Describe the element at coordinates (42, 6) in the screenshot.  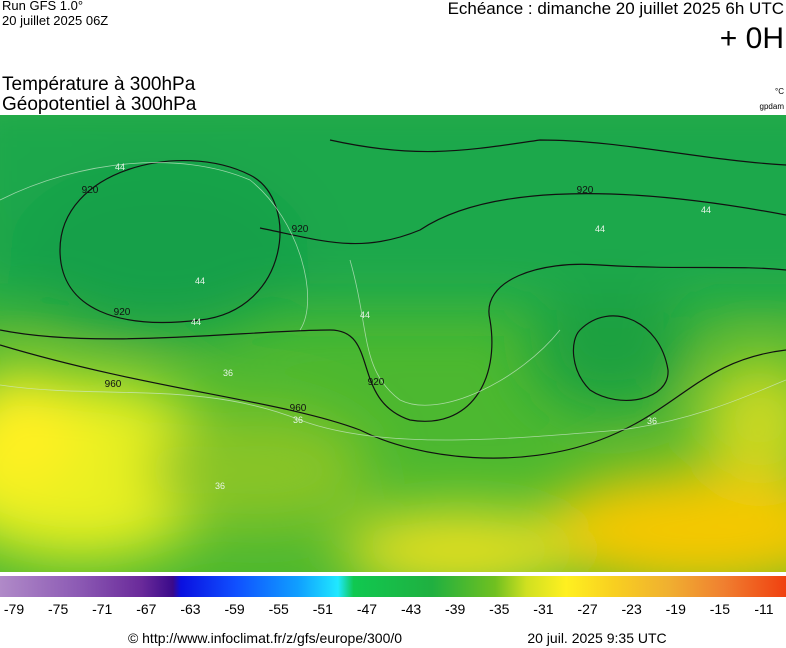
I see `run-label: Run GFS 1.0°` at that location.